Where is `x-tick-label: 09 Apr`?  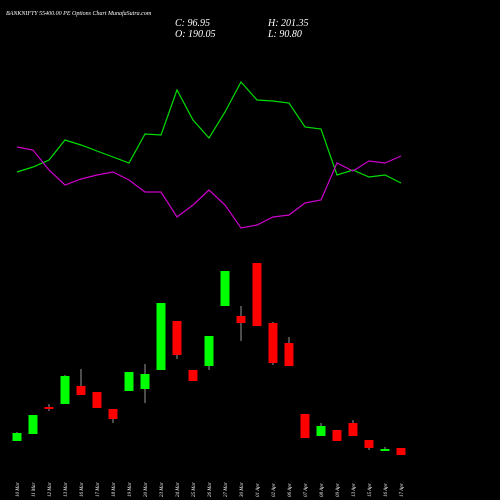
x-tick-label: 09 Apr is located at coordinates (338, 490).